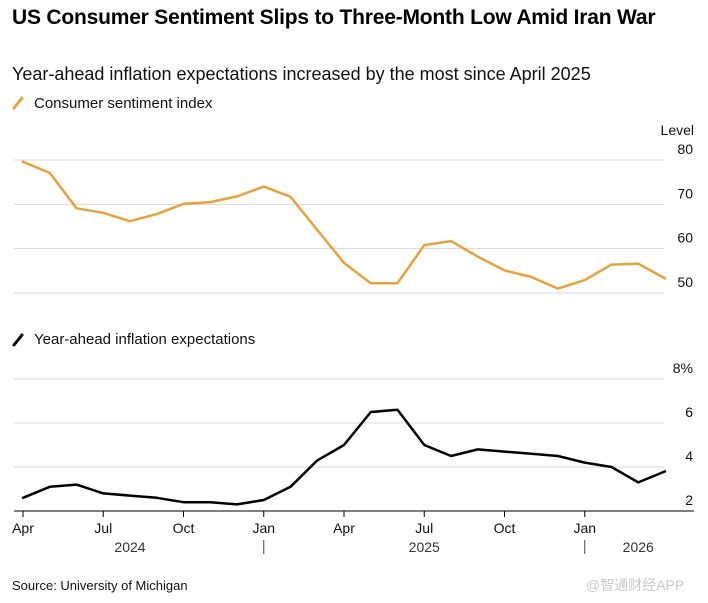 The image size is (708, 603). Describe the element at coordinates (638, 547) in the screenshot. I see `x-tick-label-year: 2026` at that location.